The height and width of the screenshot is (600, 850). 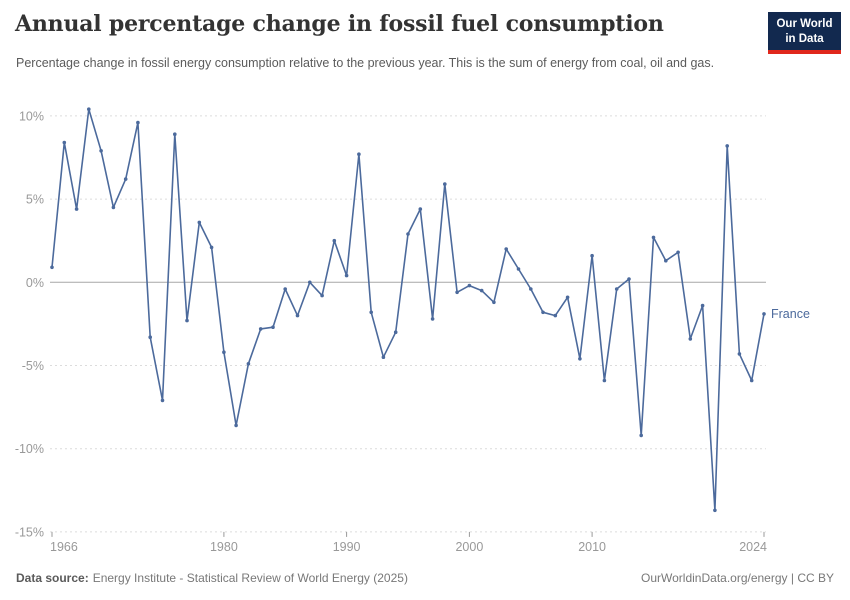 What do you see at coordinates (64, 547) in the screenshot?
I see `x-tick-label: 1966` at bounding box center [64, 547].